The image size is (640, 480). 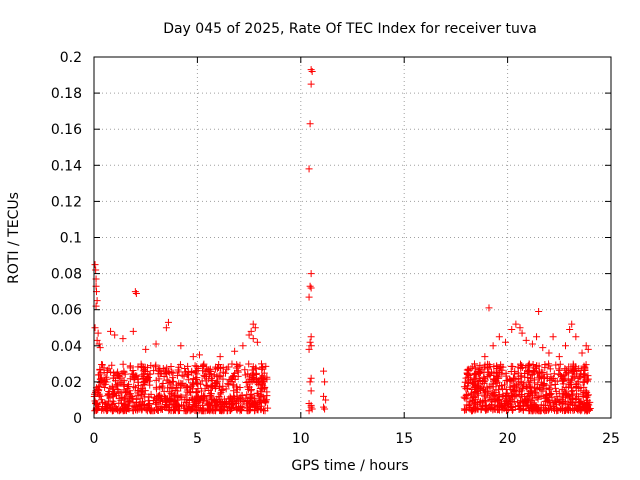 What do you see at coordinates (94, 439) in the screenshot?
I see `x-tick-label: 0` at bounding box center [94, 439].